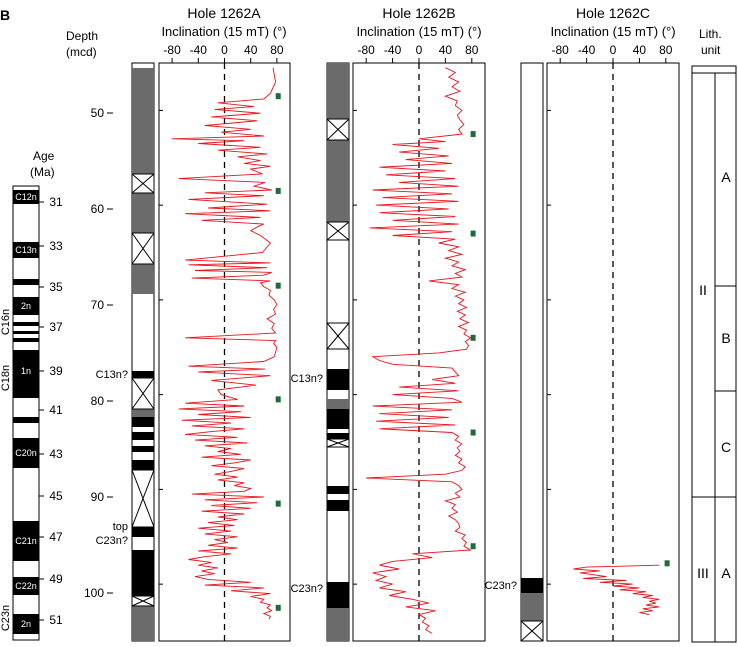  Describe the element at coordinates (56, 371) in the screenshot. I see `age-tick-label: 39` at that location.